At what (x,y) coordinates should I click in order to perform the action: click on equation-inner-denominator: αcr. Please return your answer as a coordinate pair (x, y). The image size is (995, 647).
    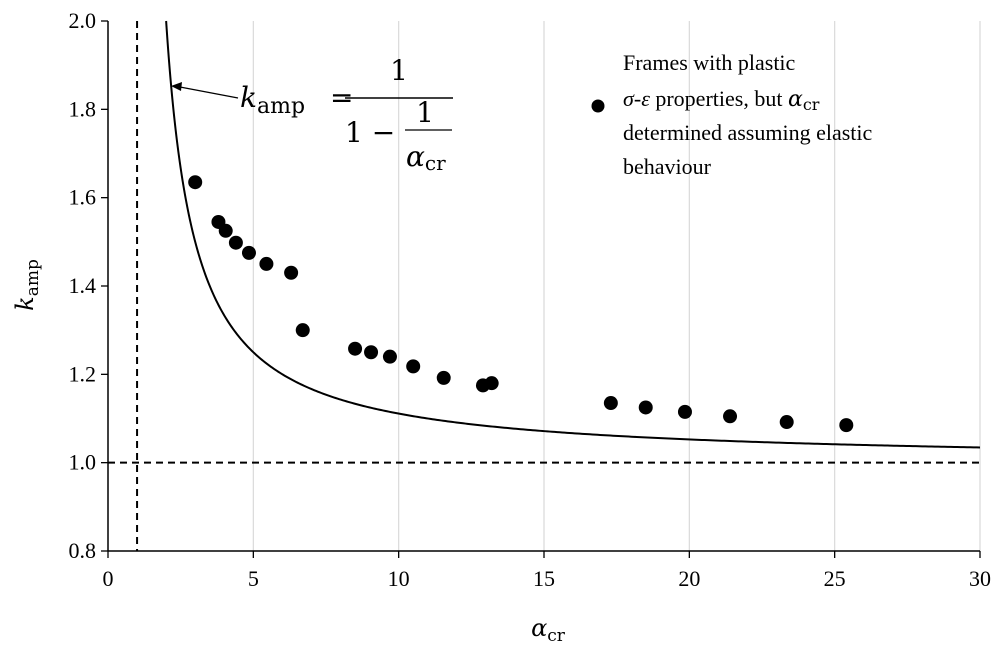
    Looking at the image, I should click on (426, 157).